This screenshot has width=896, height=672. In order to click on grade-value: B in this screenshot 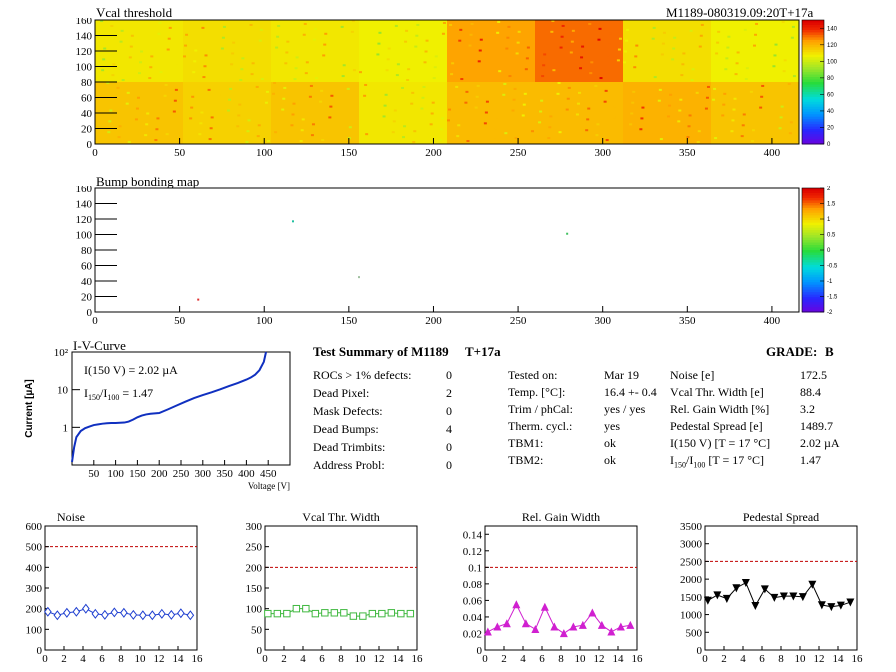, I will do `click(829, 351)`.